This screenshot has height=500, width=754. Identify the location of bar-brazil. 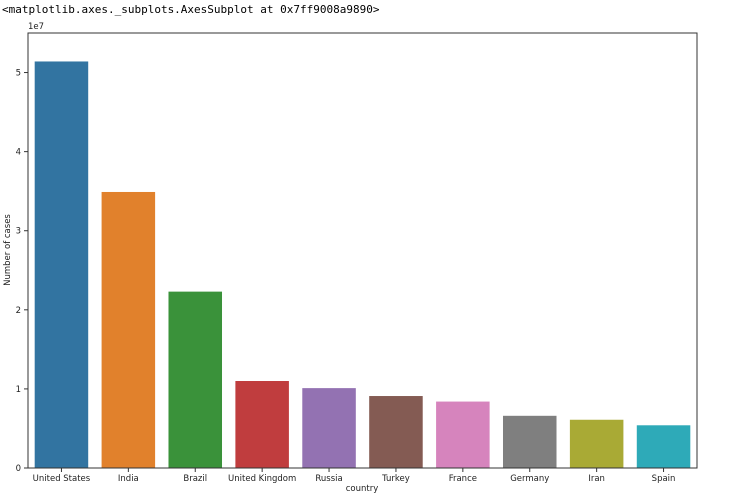
(195, 379).